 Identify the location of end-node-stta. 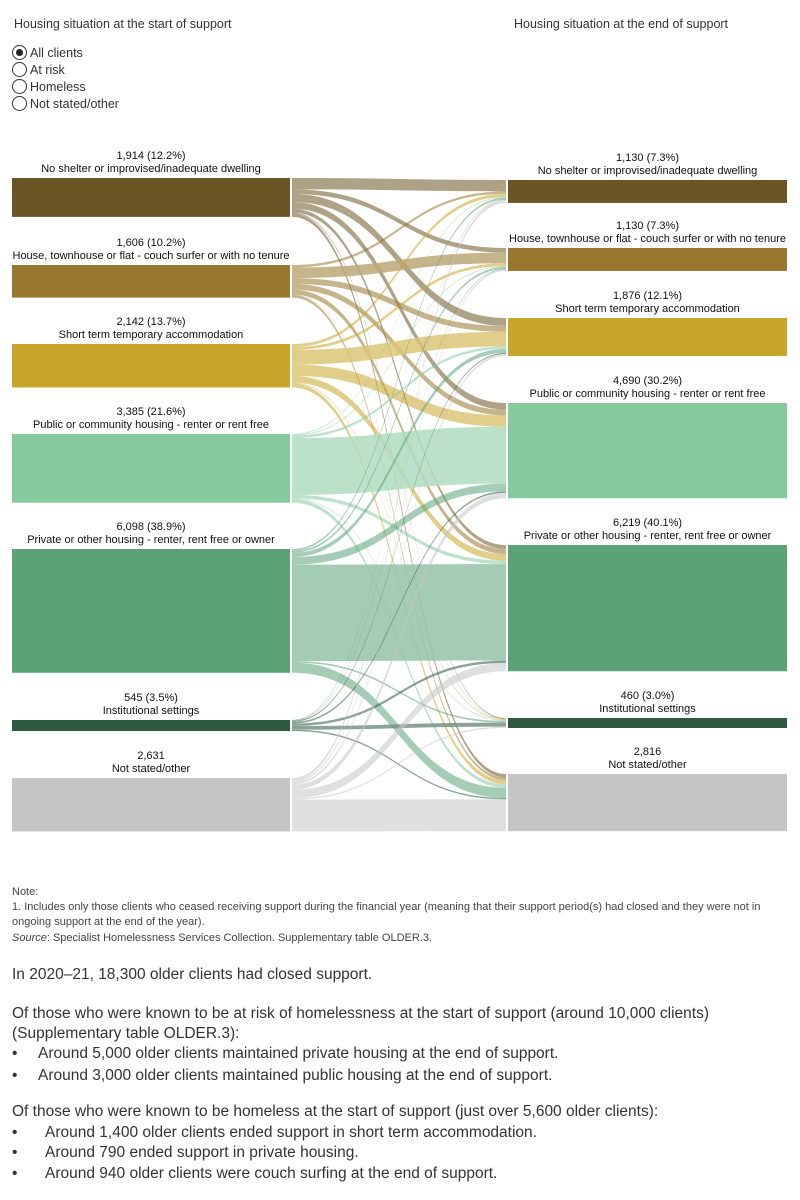
(647, 337).